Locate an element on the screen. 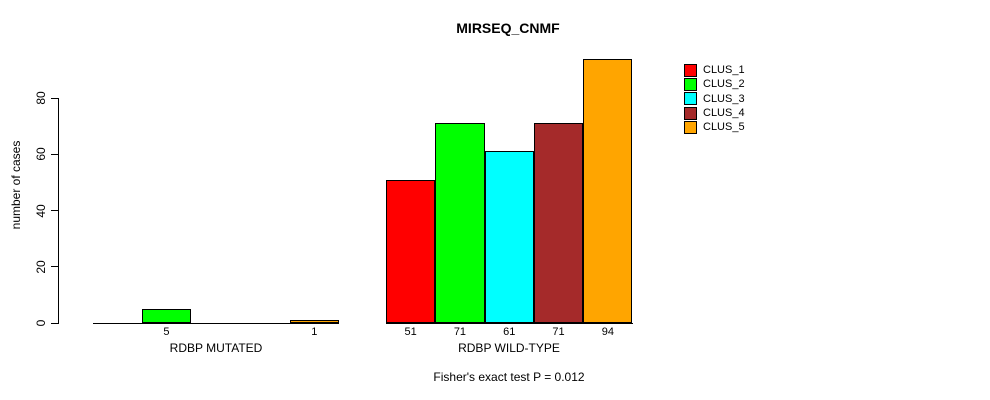 This screenshot has width=990, height=400. legend-label: CLUS_2 is located at coordinates (724, 84).